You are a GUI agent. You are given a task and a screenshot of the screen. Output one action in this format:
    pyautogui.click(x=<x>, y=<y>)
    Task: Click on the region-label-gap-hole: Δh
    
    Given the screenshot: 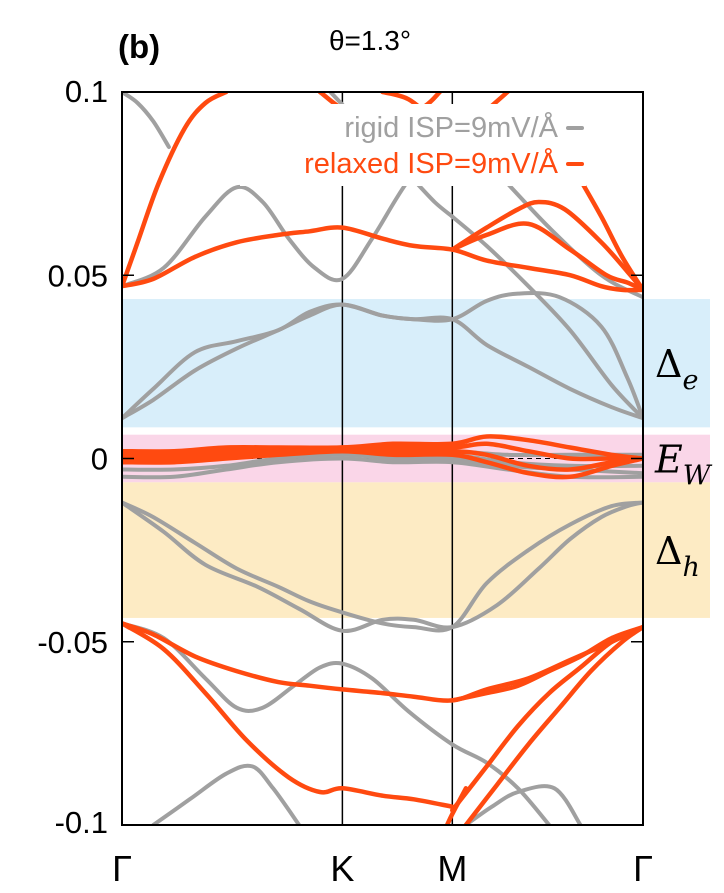 What is the action you would take?
    pyautogui.click(x=677, y=556)
    